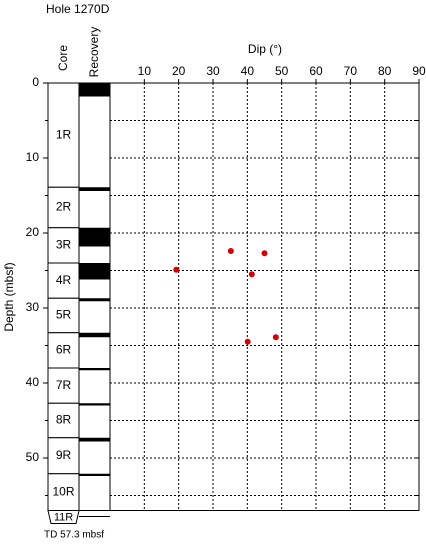 Image resolution: width=426 pixels, height=547 pixels. I want to click on core-header: Core, so click(63, 58).